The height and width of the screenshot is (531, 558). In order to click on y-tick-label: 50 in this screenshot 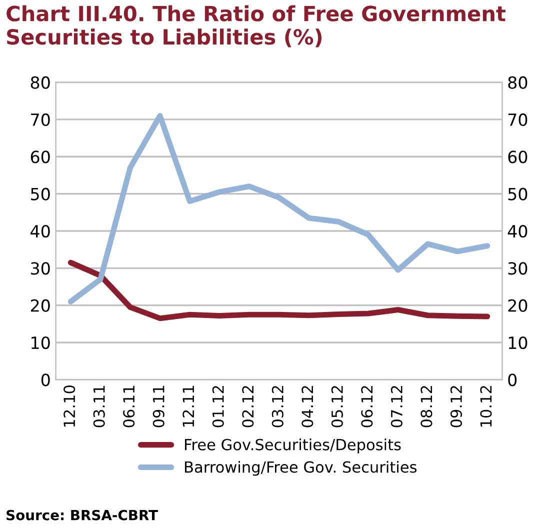, I will do `click(40, 194)`.